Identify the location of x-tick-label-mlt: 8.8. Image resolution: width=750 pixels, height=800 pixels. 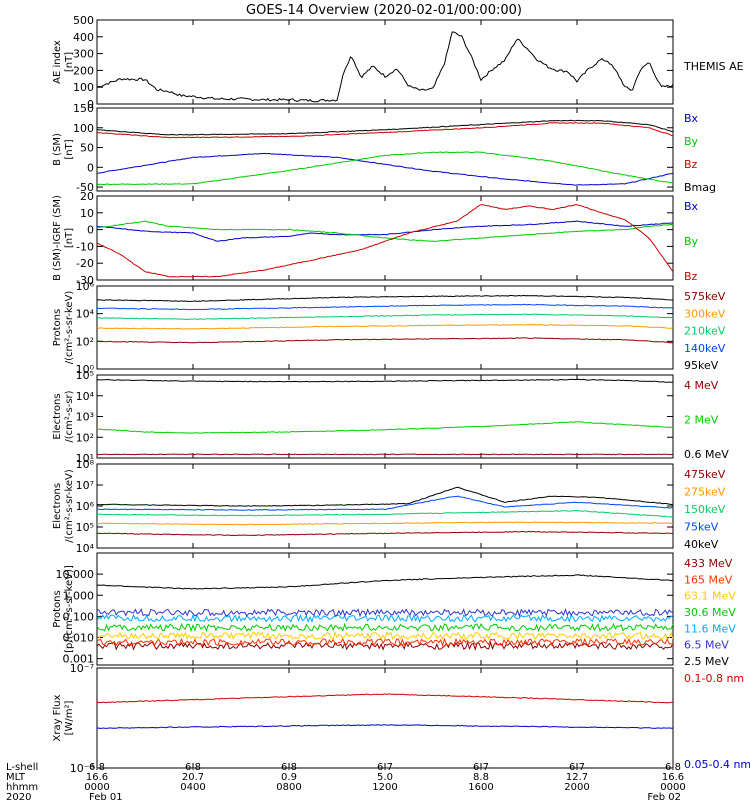
(481, 777).